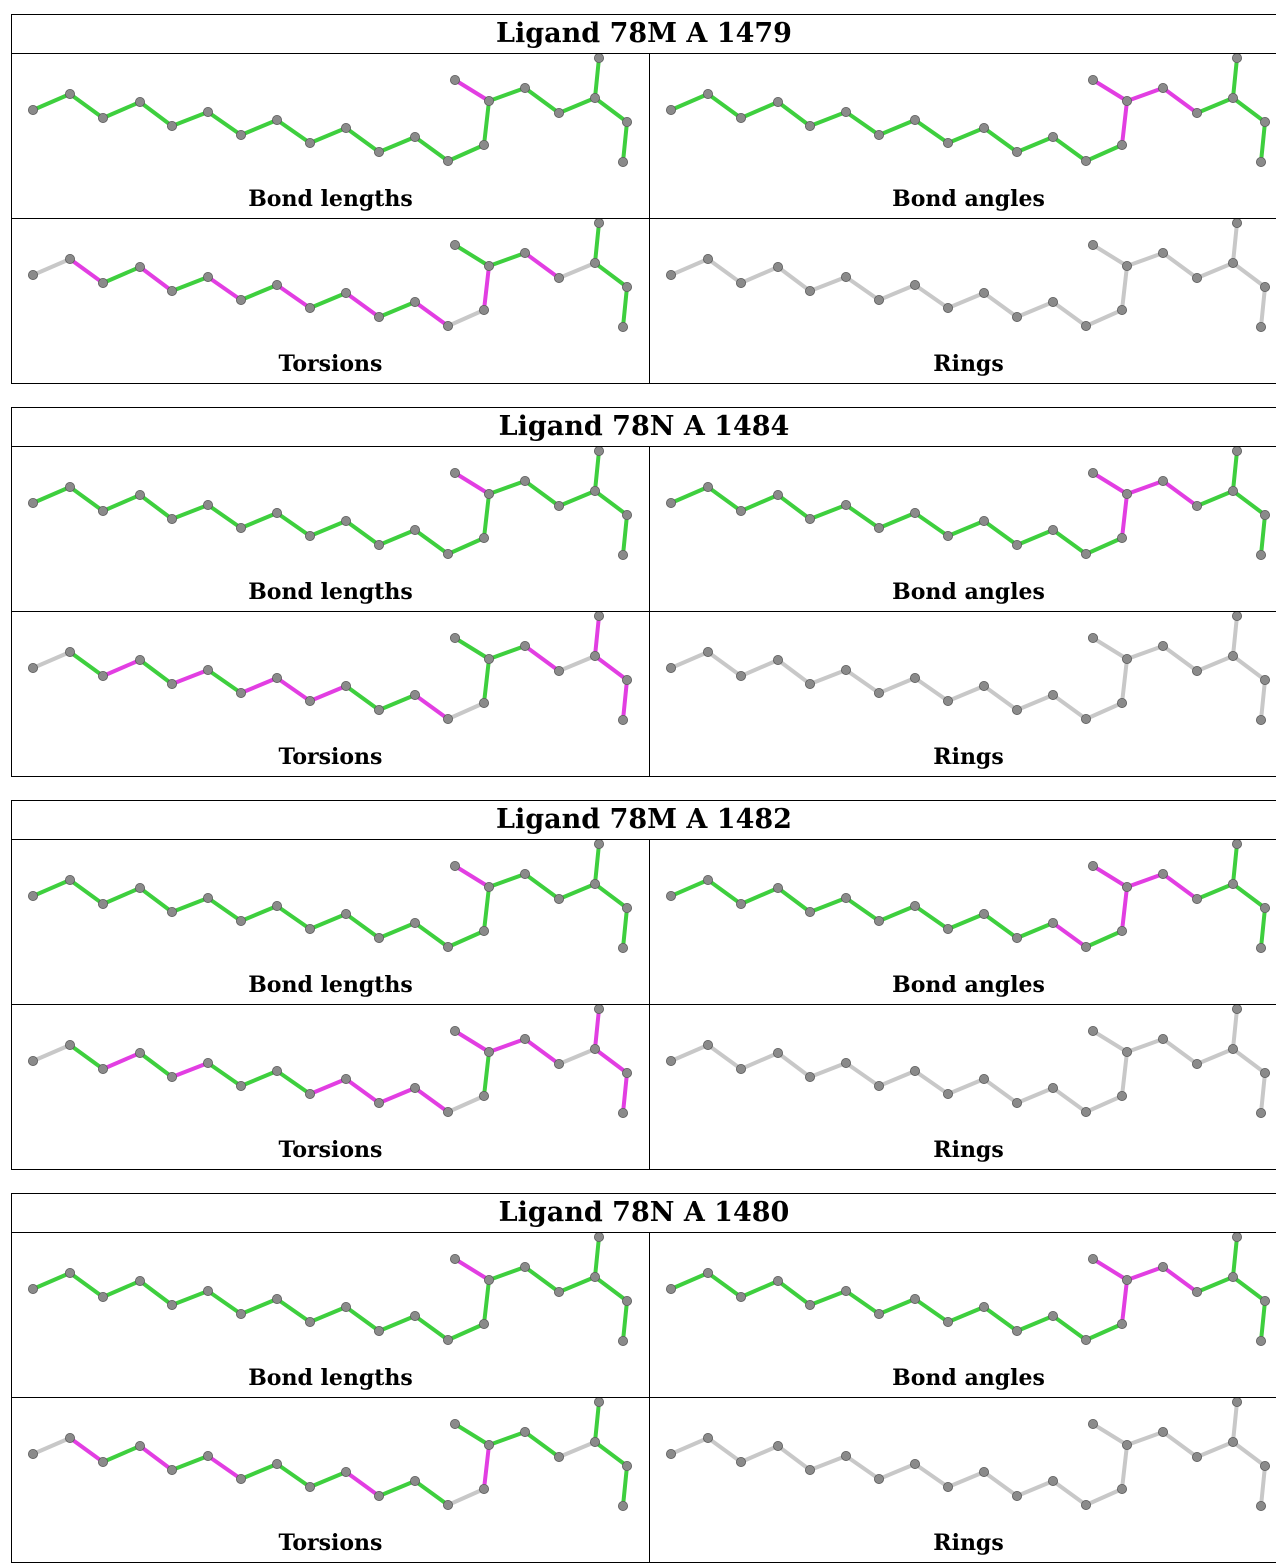  Describe the element at coordinates (330, 669) in the screenshot. I see `molecule-diagram` at that location.